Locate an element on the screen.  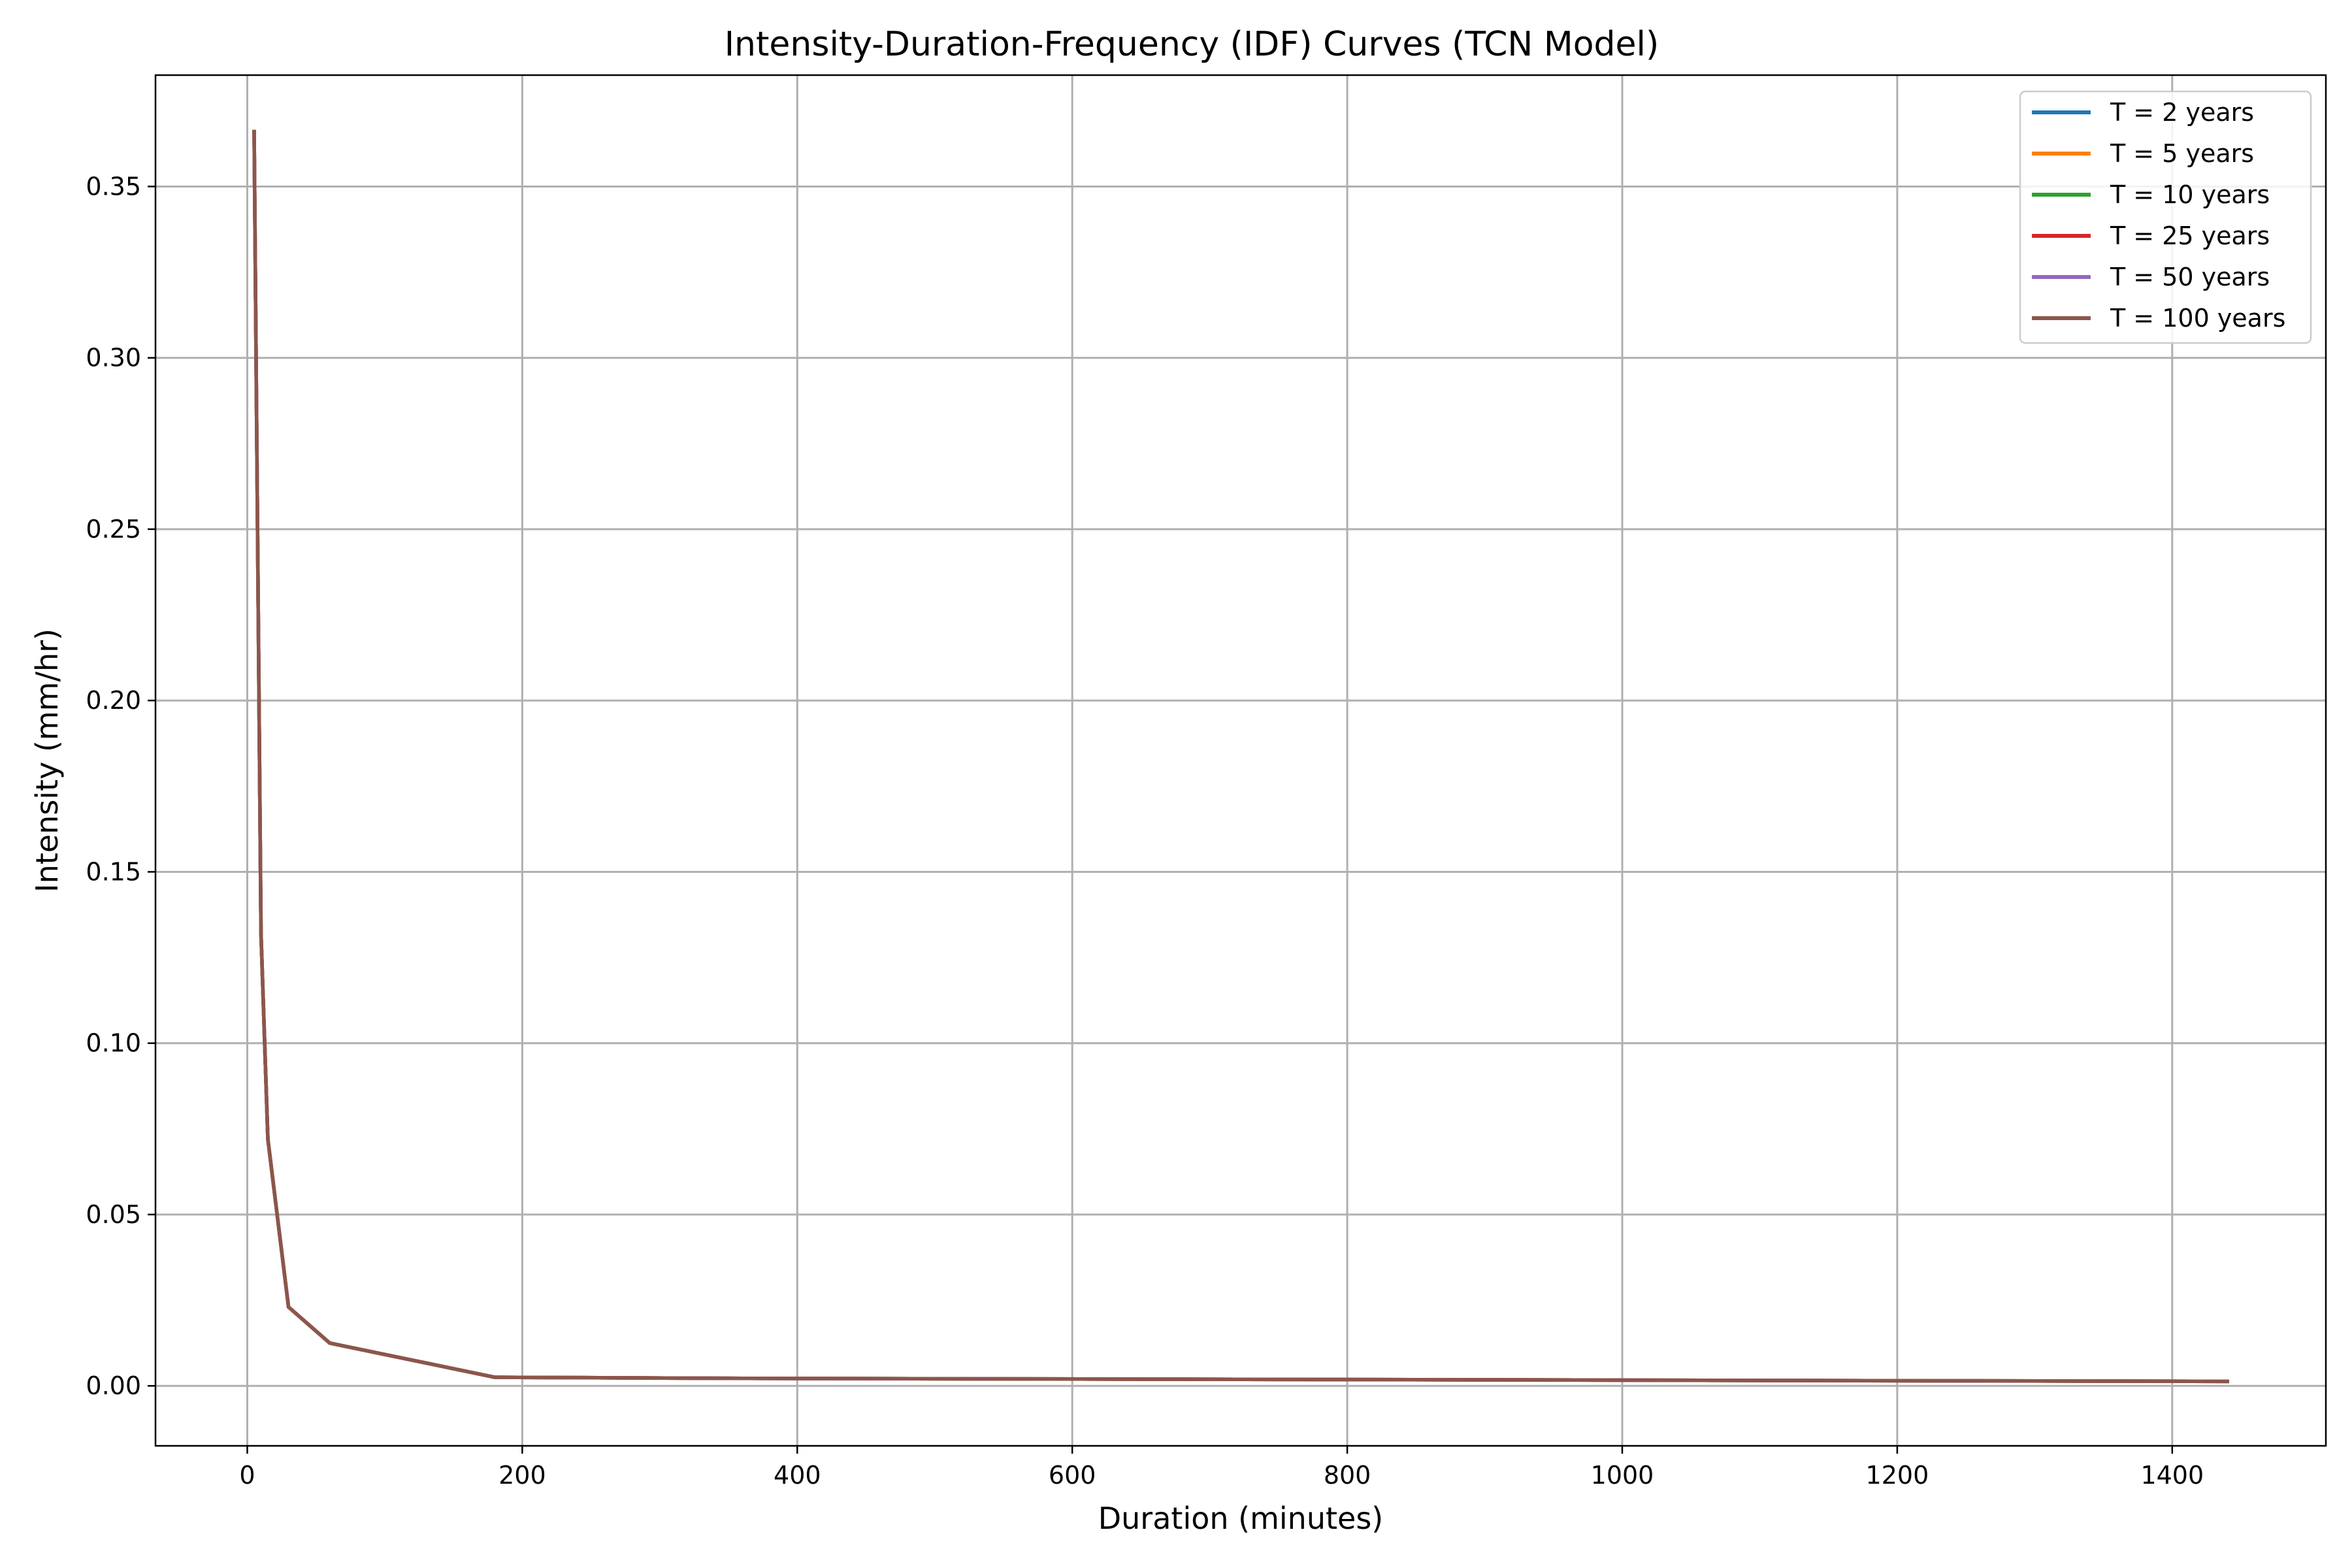
legend-label-1: T = 5 years is located at coordinates (2182, 153).